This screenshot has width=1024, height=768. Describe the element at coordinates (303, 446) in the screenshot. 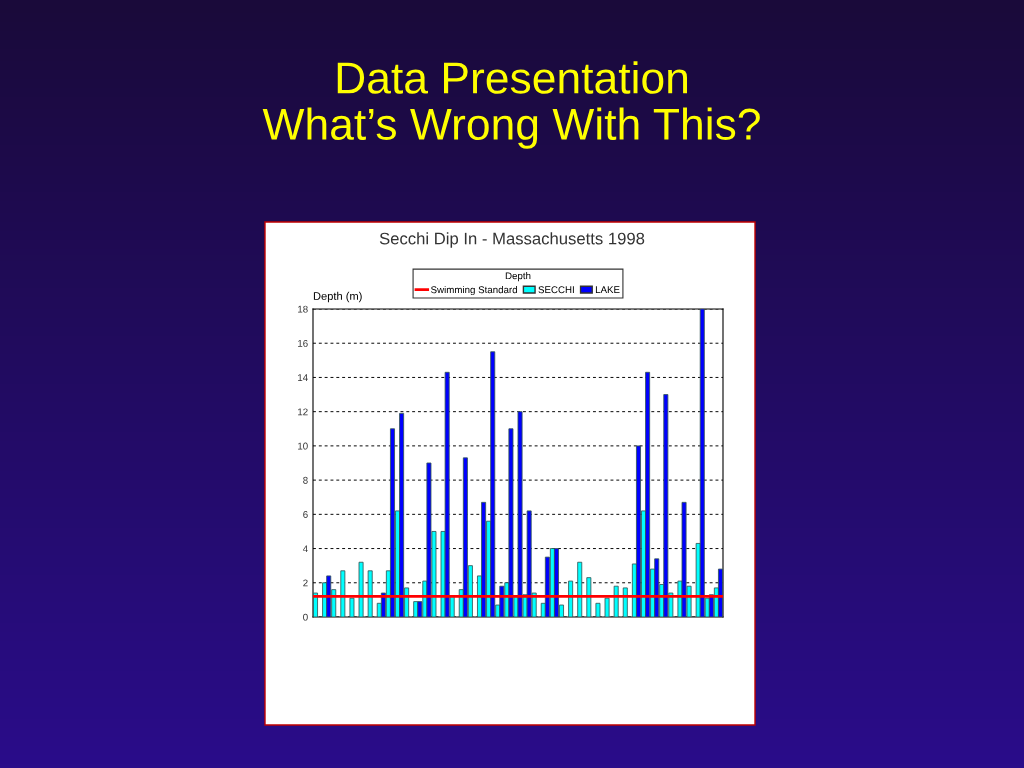

I see `y-tick-label: 10` at that location.